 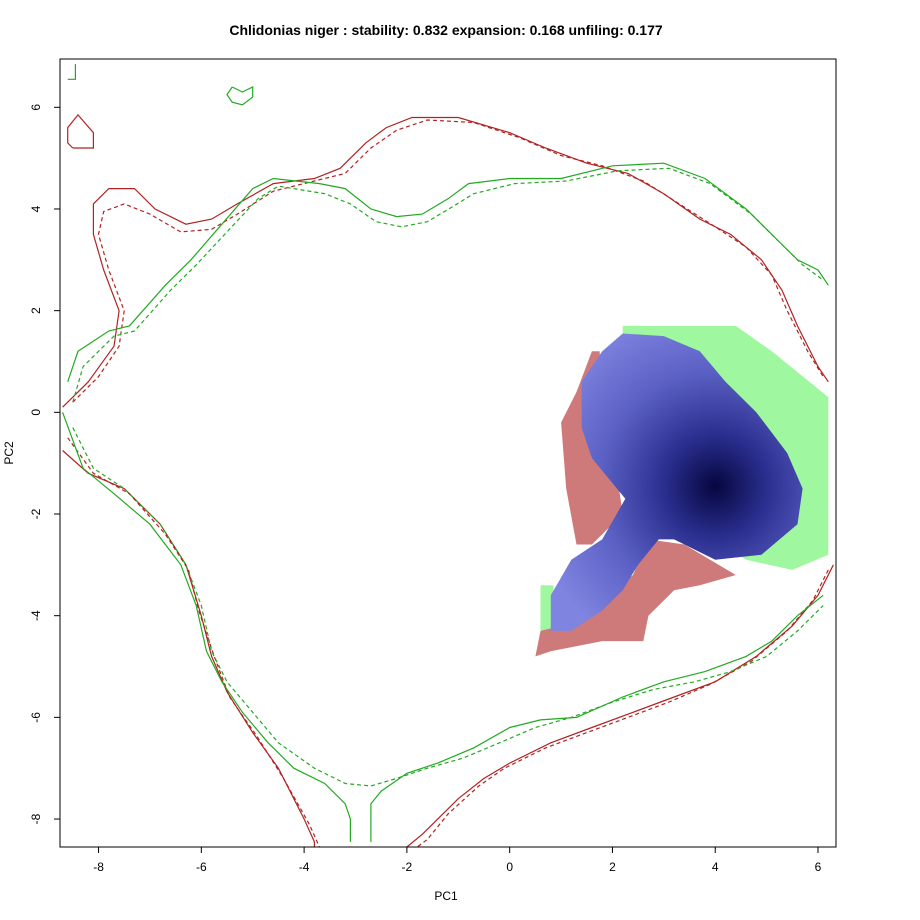 What do you see at coordinates (36, 717) in the screenshot?
I see `y-tick-label: -6` at bounding box center [36, 717].